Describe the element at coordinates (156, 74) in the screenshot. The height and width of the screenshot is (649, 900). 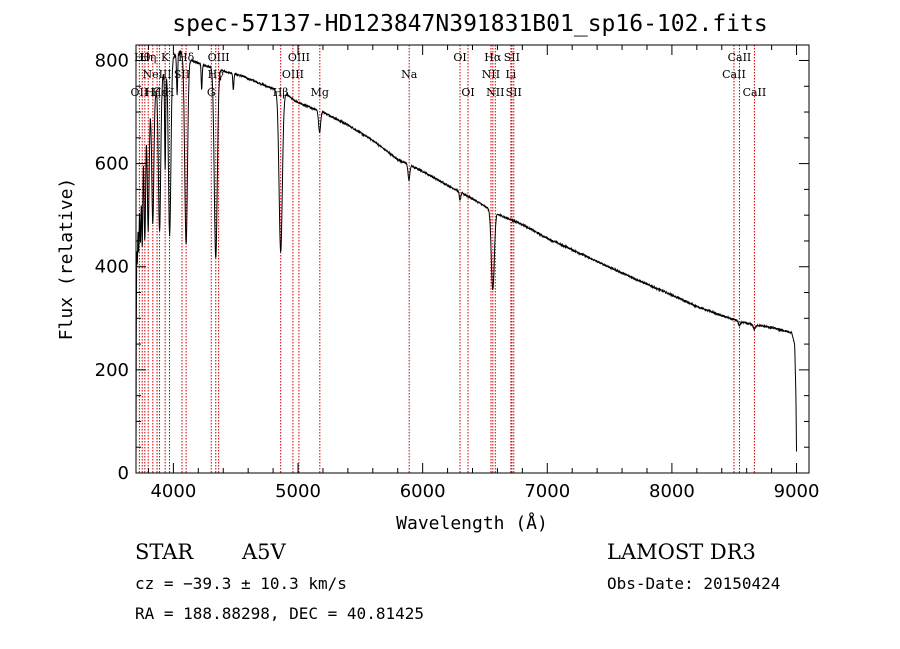
I see `spectral-line-label: NeIII` at that location.